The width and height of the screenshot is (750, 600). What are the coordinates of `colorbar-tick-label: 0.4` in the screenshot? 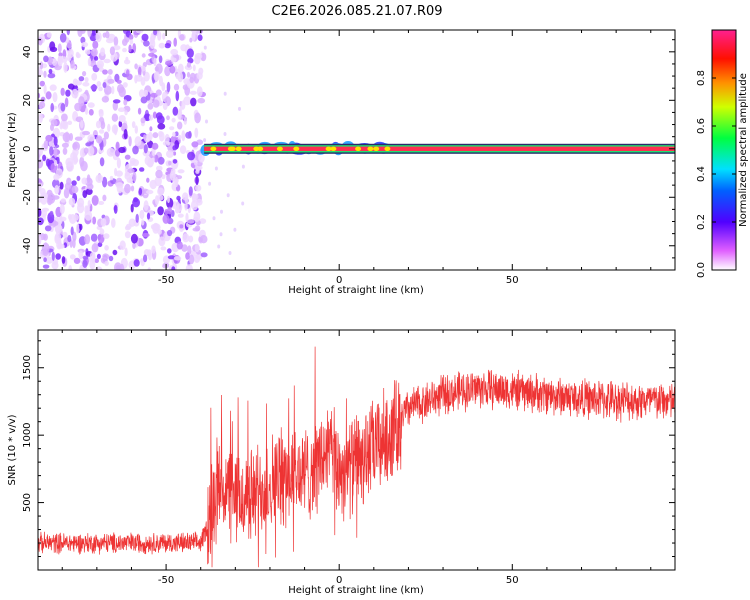 It's located at (701, 174).